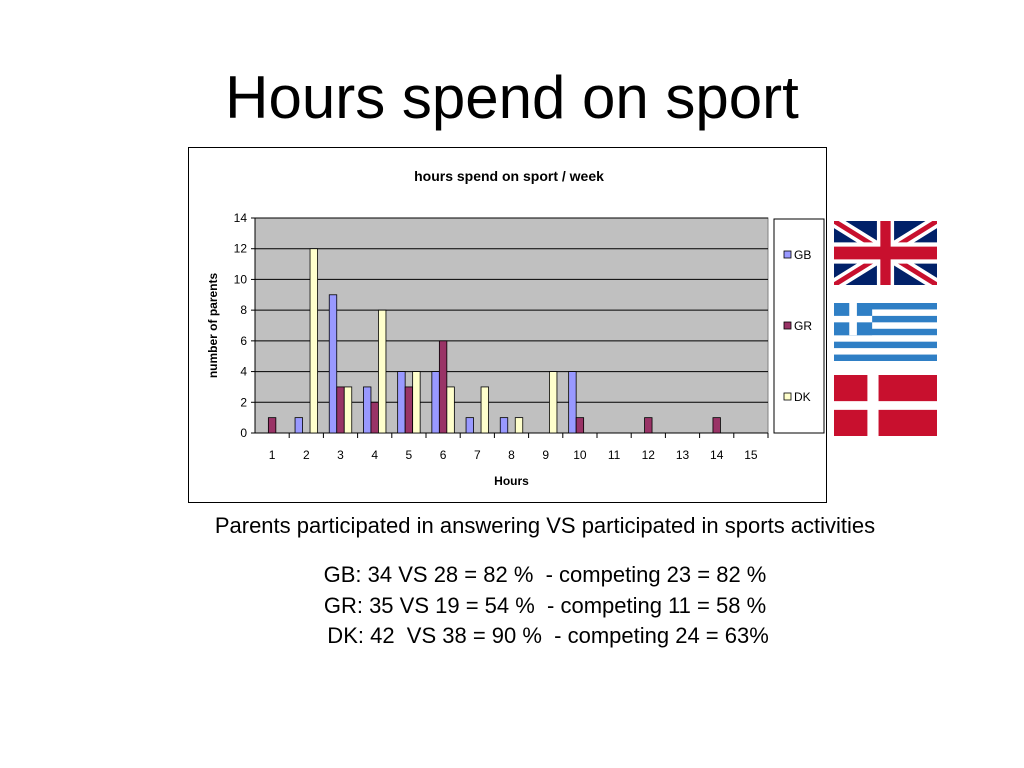  I want to click on x-tick-label: 3, so click(340, 455).